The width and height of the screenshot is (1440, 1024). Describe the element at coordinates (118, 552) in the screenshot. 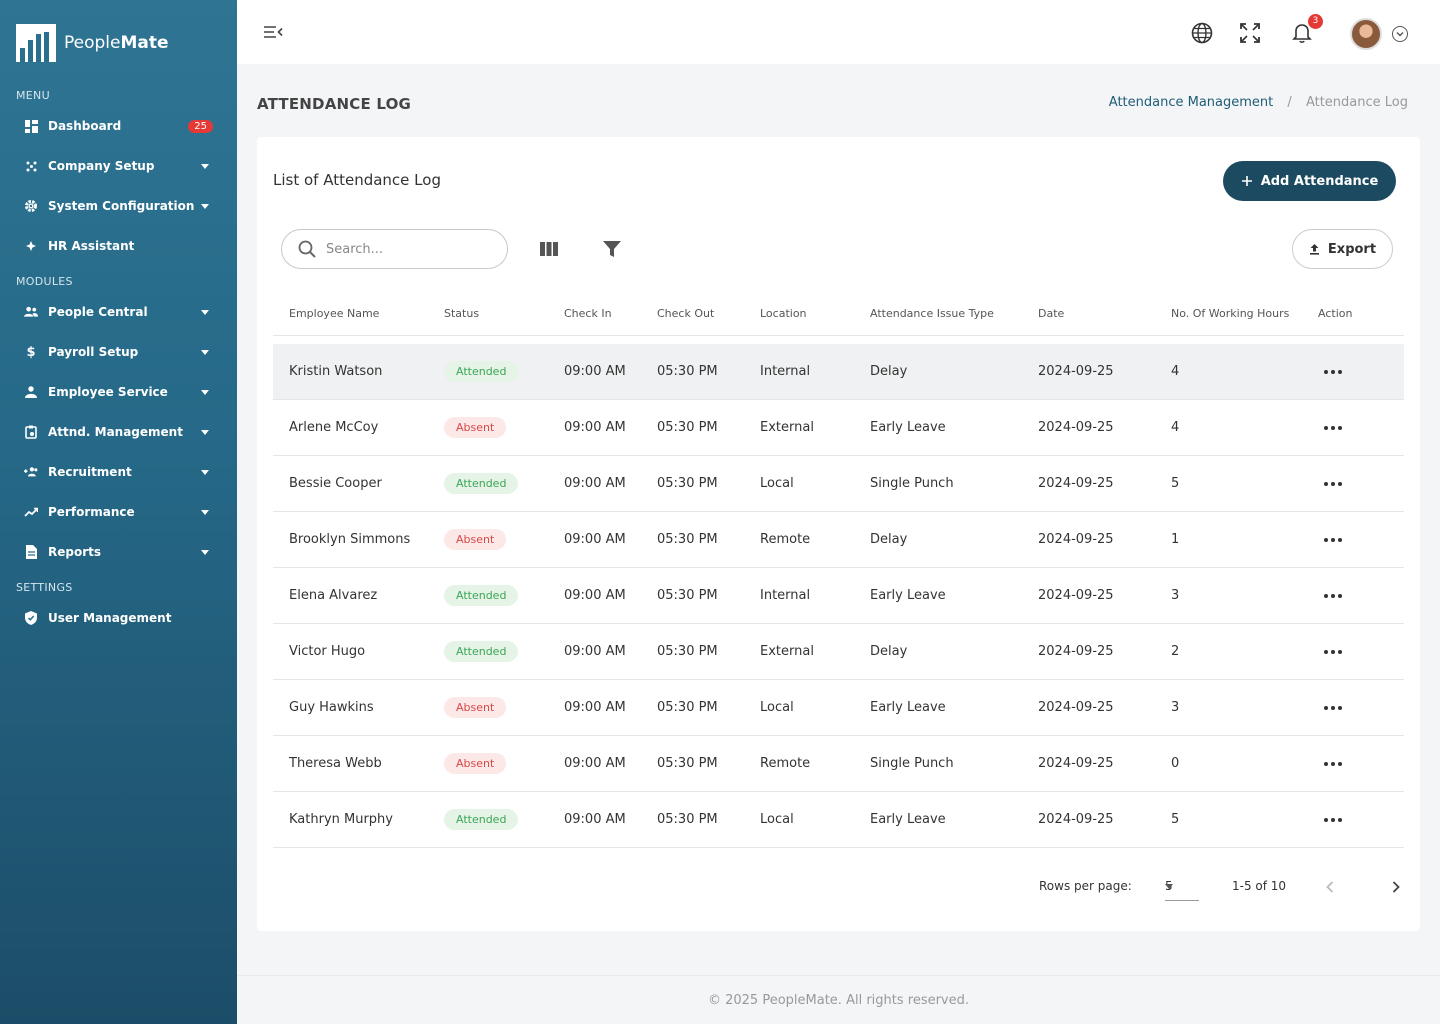

I see `sidebar-item-reports: Reports` at that location.